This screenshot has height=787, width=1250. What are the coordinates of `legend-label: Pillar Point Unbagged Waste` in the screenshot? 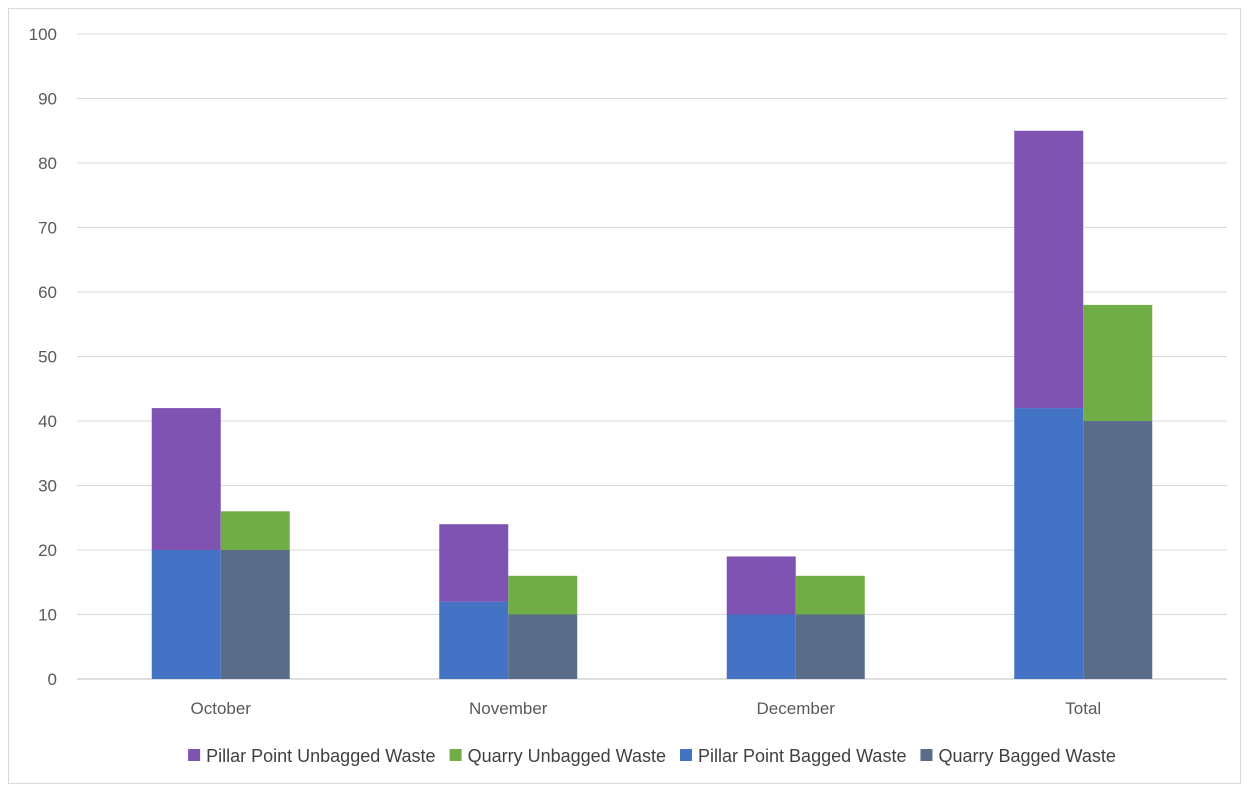 It's located at (320, 756).